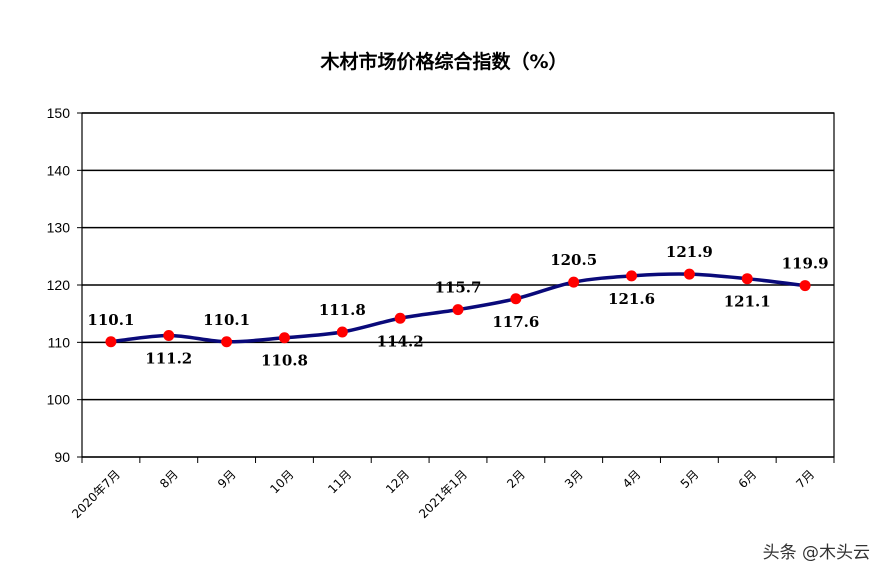 This screenshot has height=575, width=888. What do you see at coordinates (443, 61) in the screenshot?
I see `chart-title: 木材市场价格综合指数（%）` at bounding box center [443, 61].